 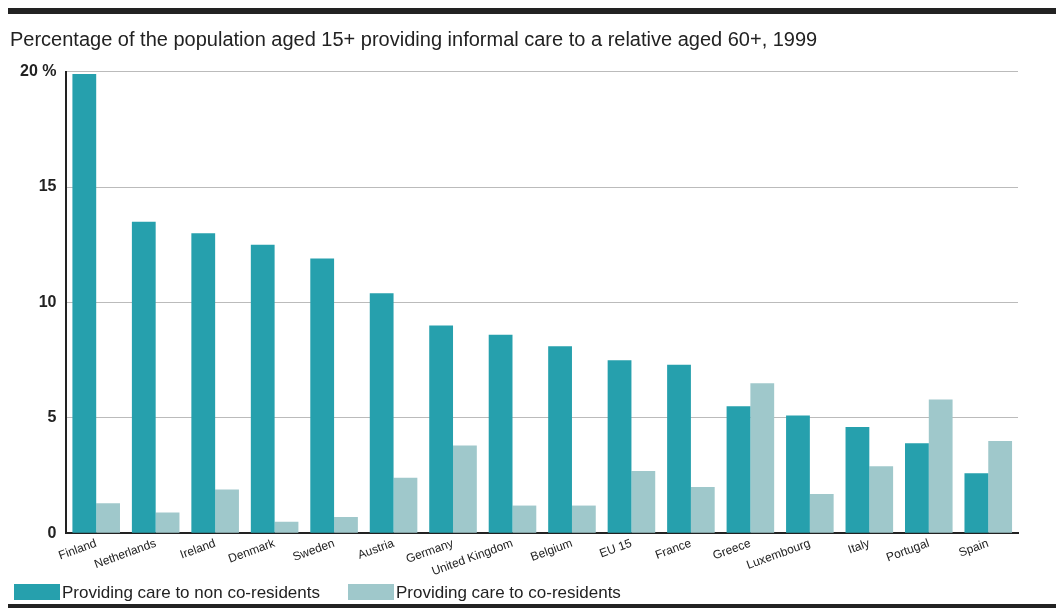 I want to click on x-tick-label: Sweden, so click(x=313, y=549).